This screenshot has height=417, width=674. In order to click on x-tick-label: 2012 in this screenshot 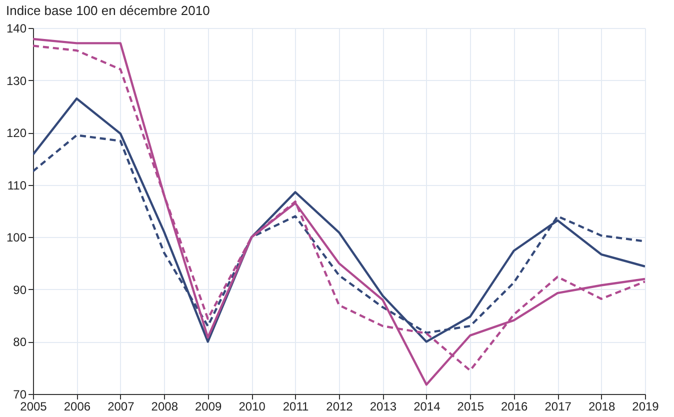, I will do `click(340, 407)`.